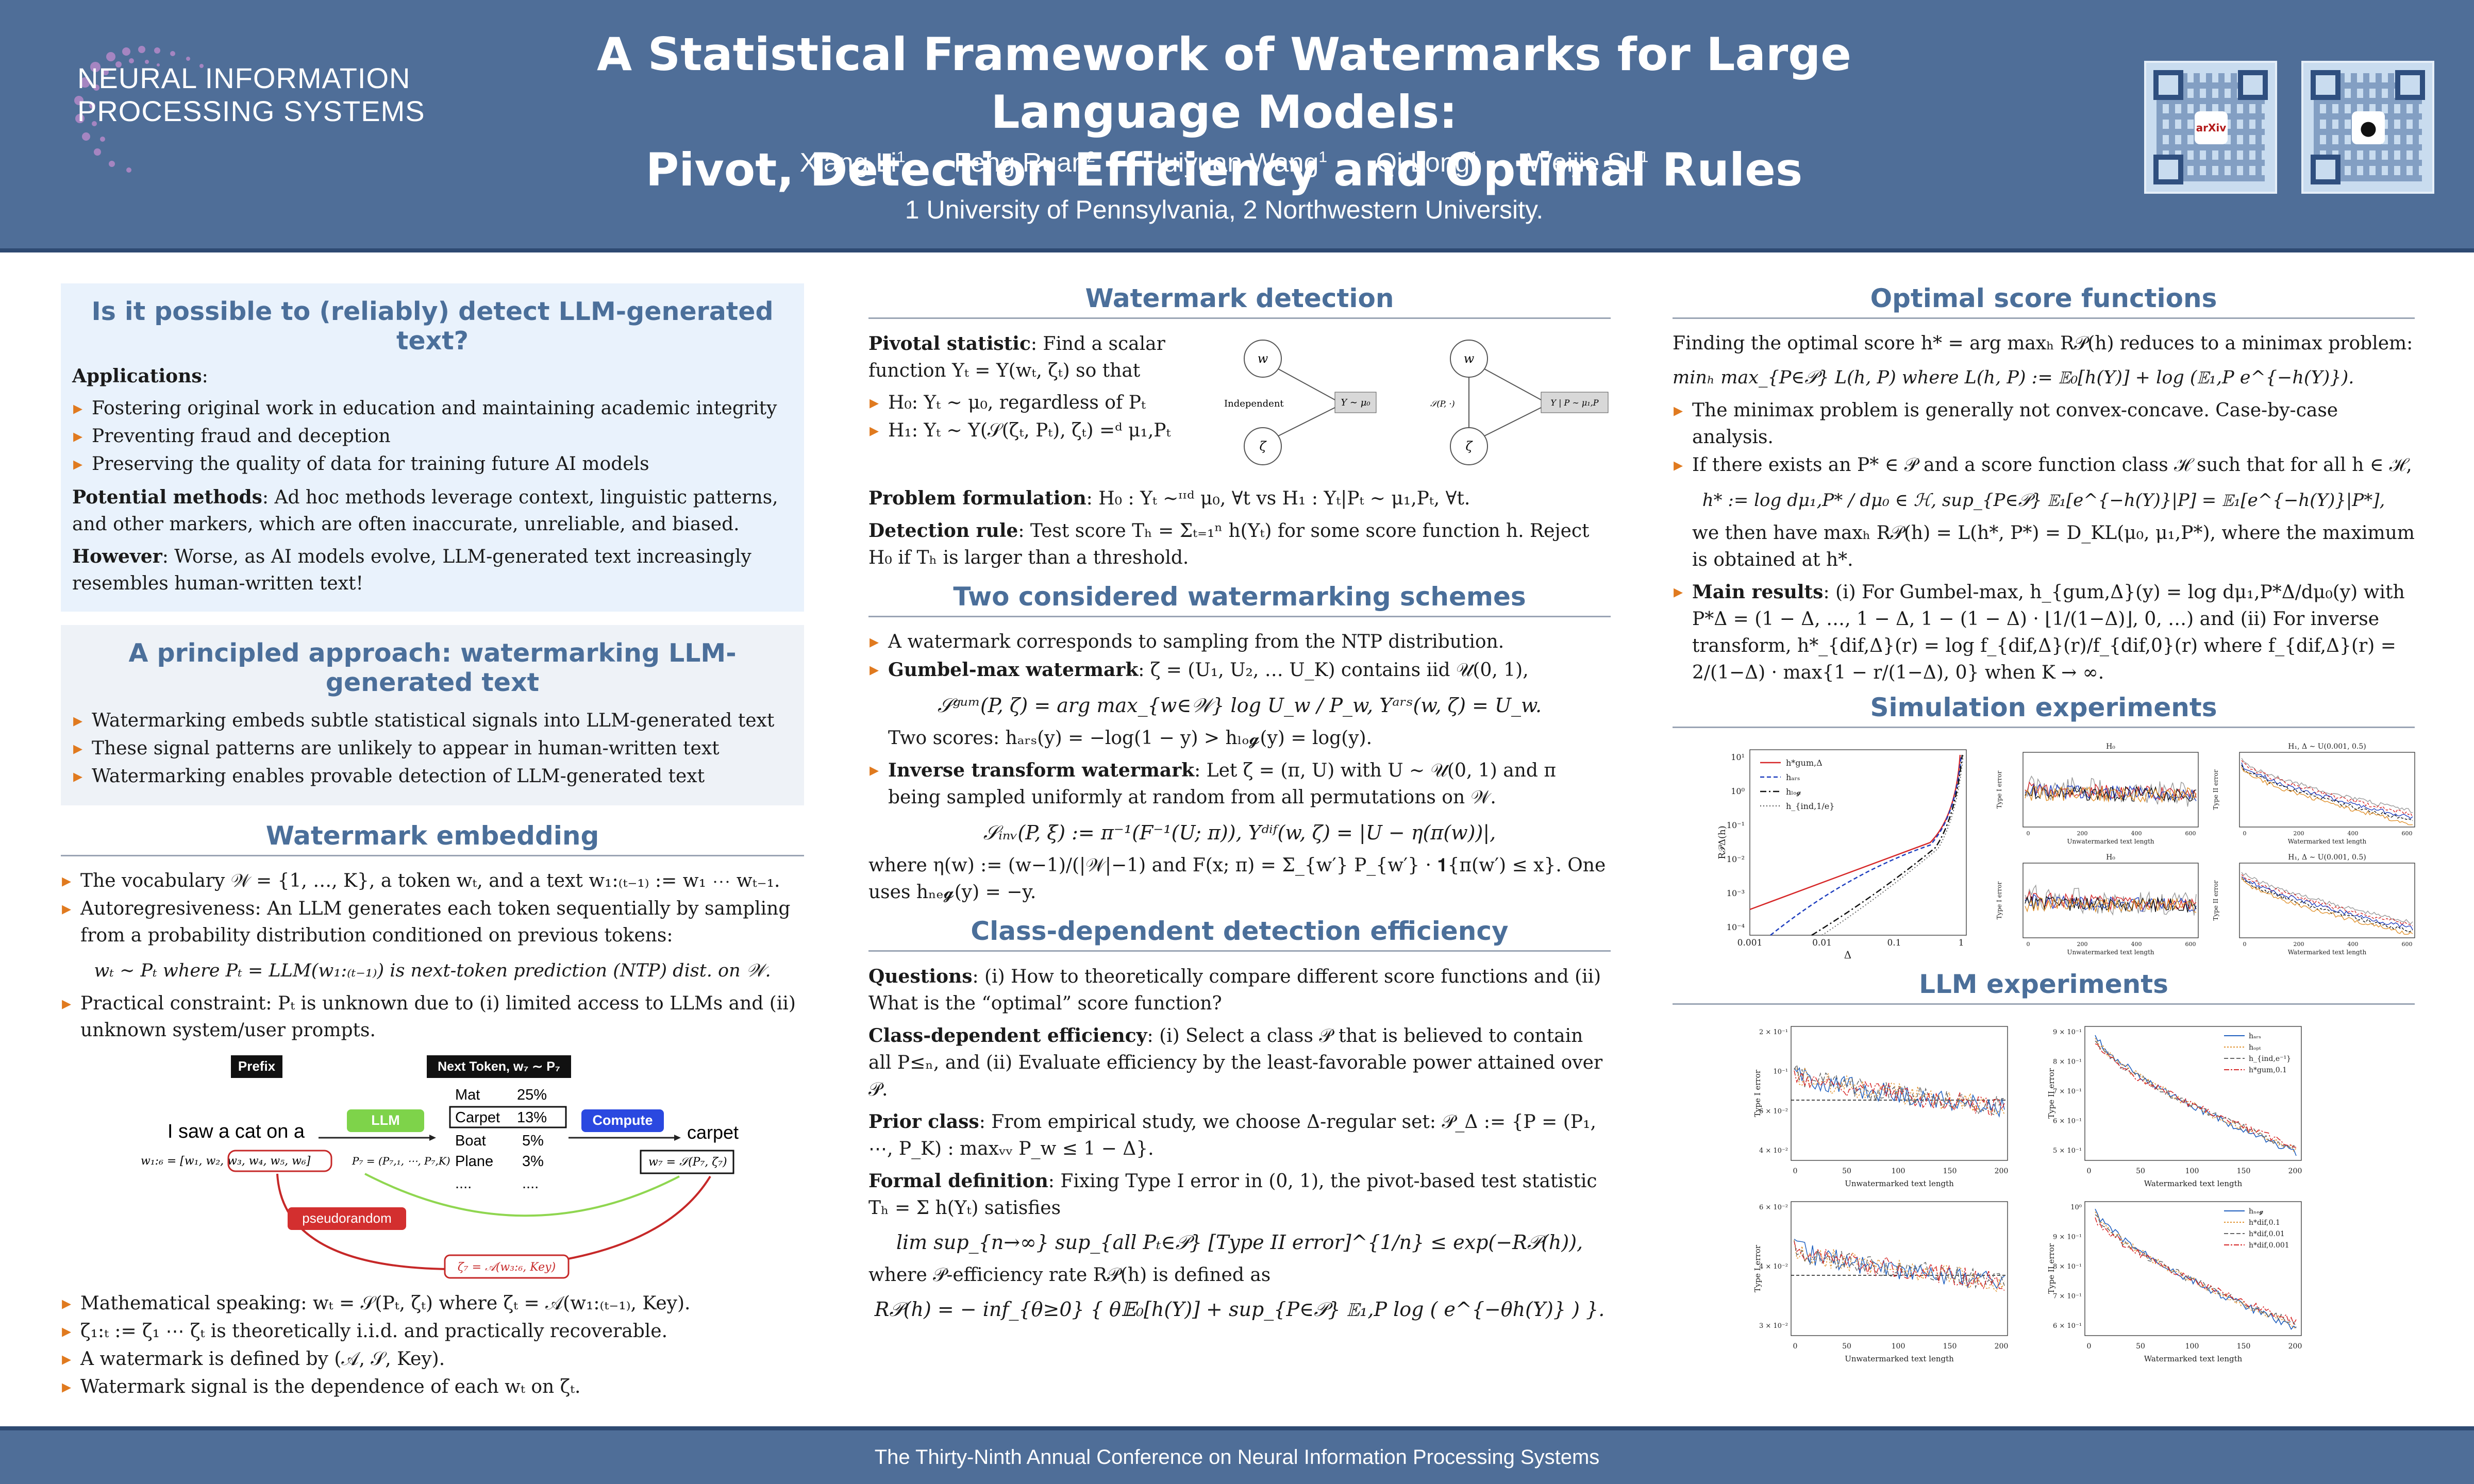  I want to click on tick-label: 3 × 10⁻², so click(1773, 1326).